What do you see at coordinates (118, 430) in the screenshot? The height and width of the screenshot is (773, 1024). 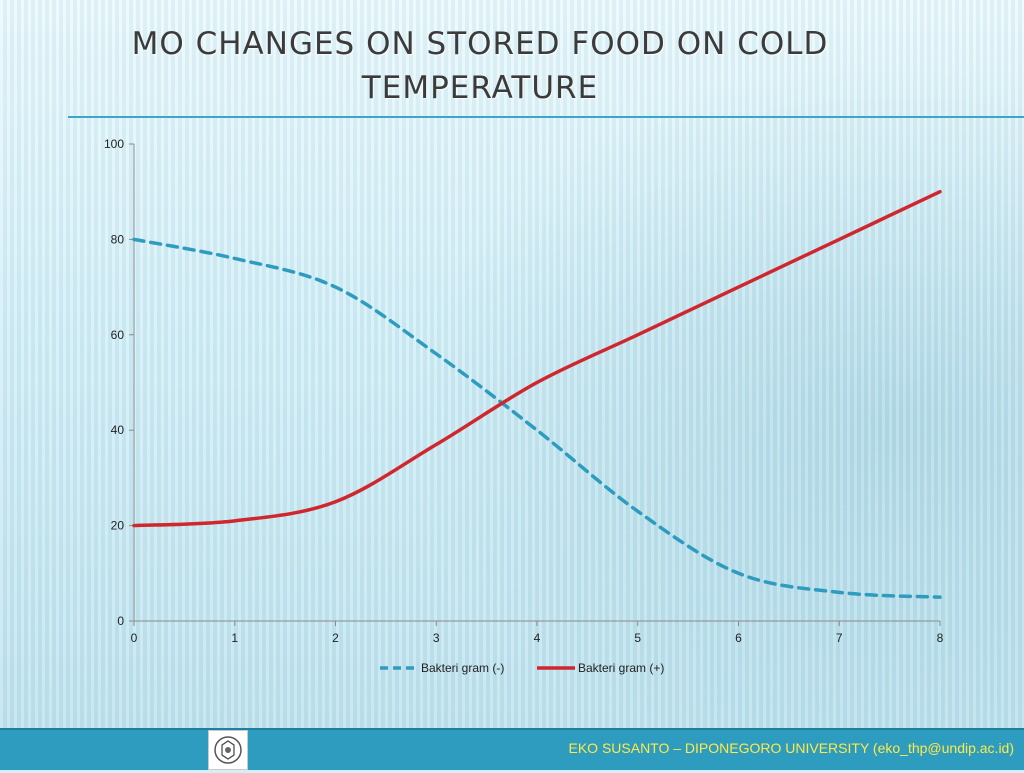 I see `y-tick-label: 40` at bounding box center [118, 430].